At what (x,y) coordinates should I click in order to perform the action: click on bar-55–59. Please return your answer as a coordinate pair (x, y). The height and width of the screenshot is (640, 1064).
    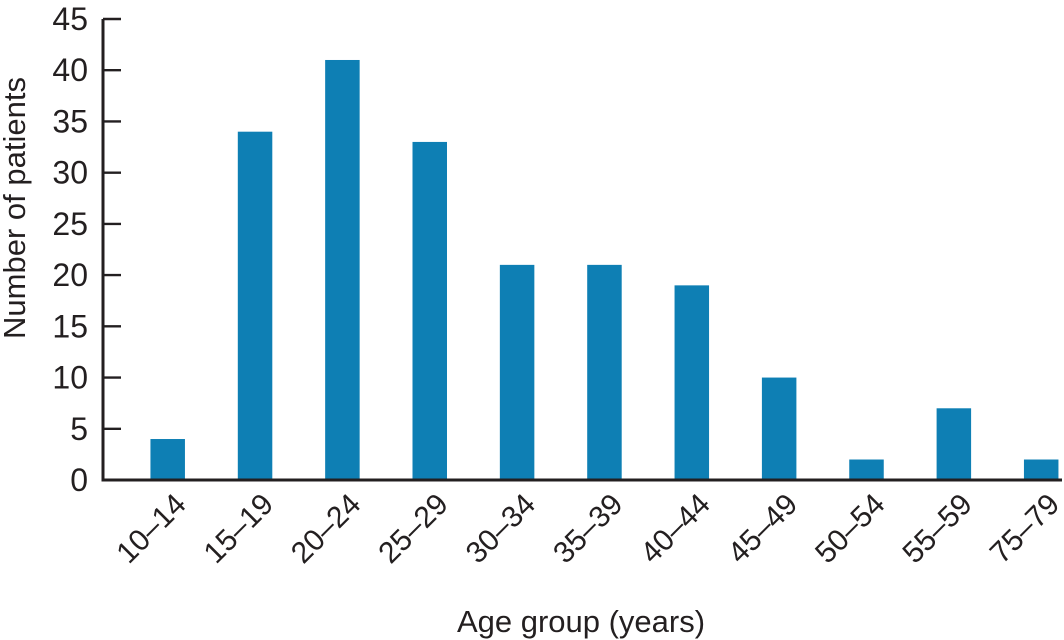
    Looking at the image, I should click on (954, 444).